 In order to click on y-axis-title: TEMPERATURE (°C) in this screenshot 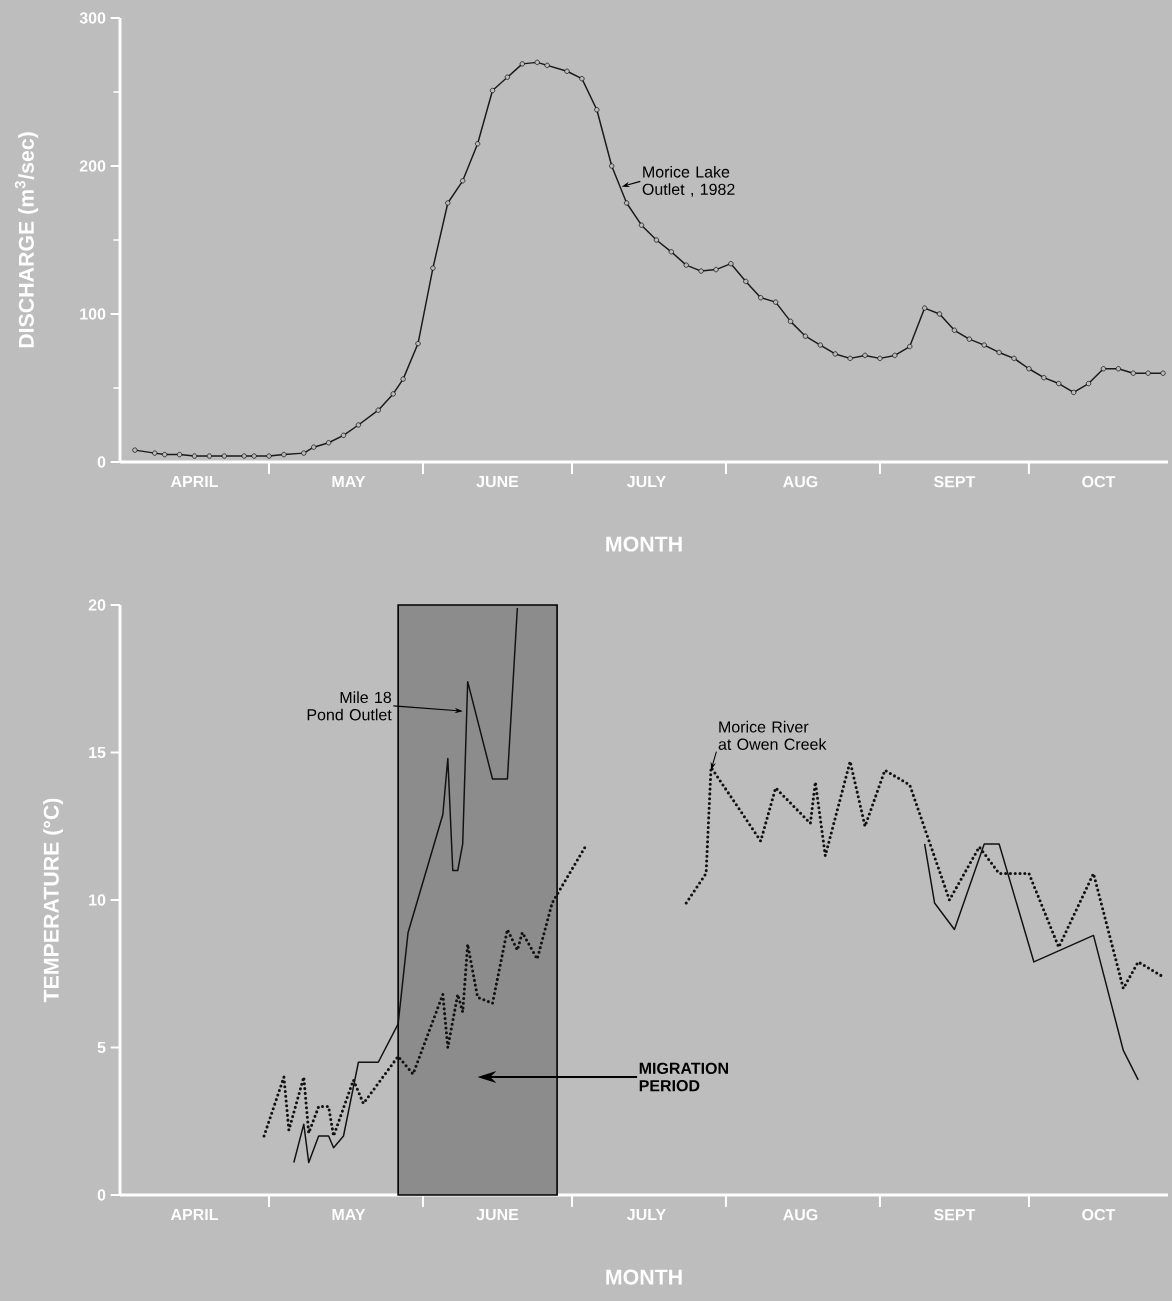, I will do `click(53, 900)`.